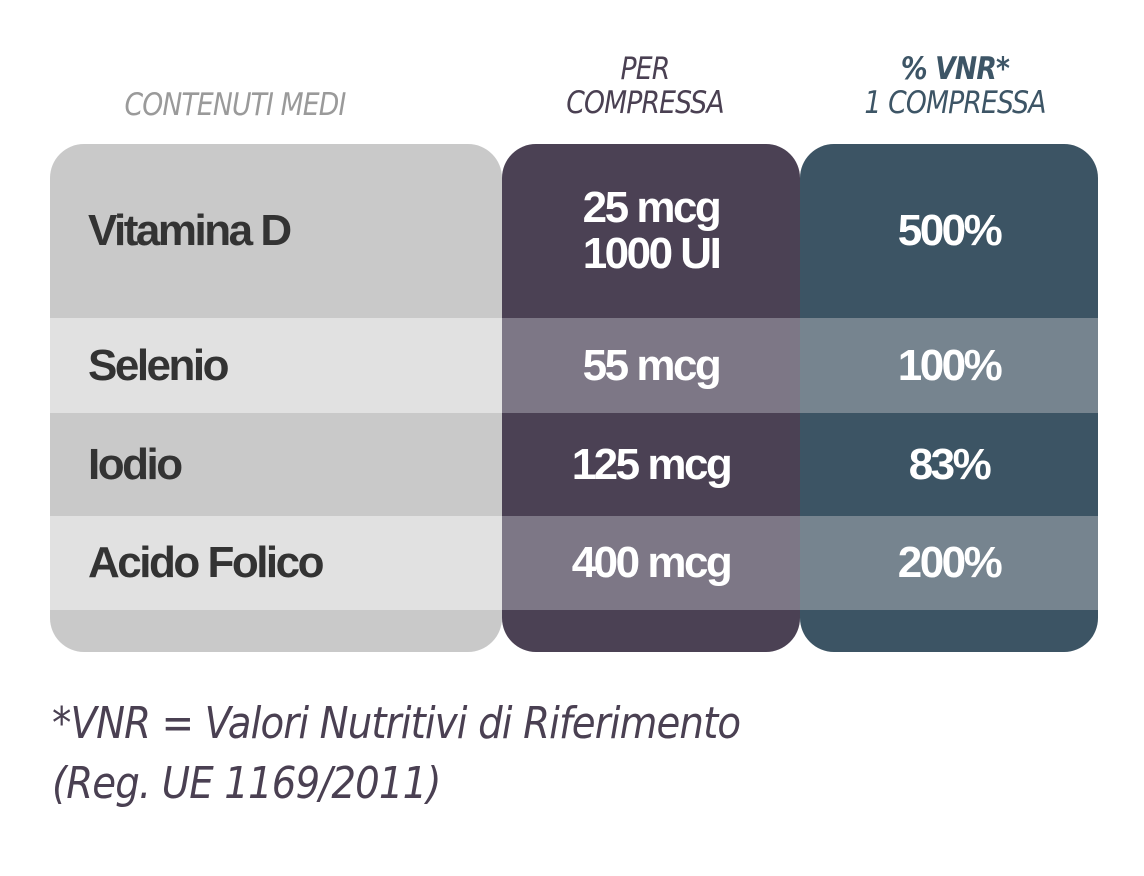  Describe the element at coordinates (652, 207) in the screenshot. I see `per-compressa-value: 25 mcg` at that location.